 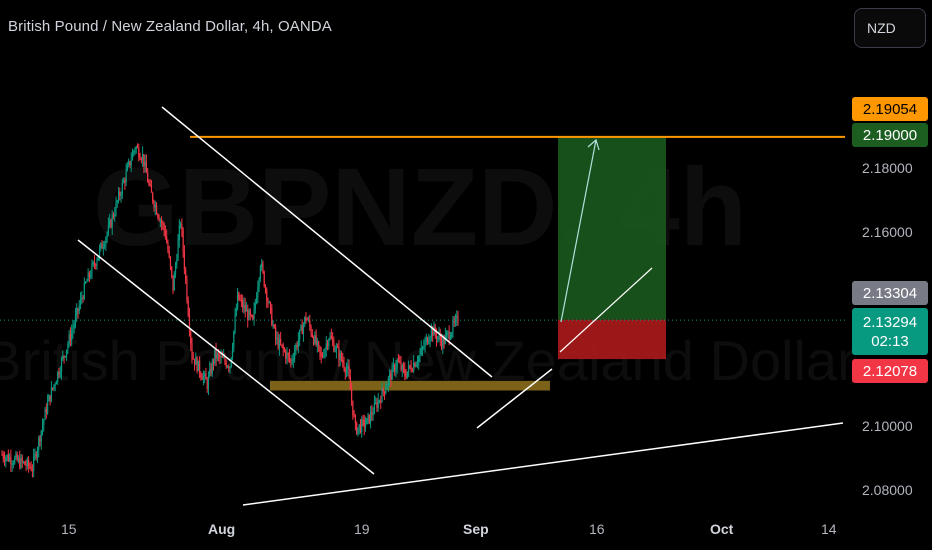 I want to click on price-tag-resistance: 2.19054, so click(x=890, y=109).